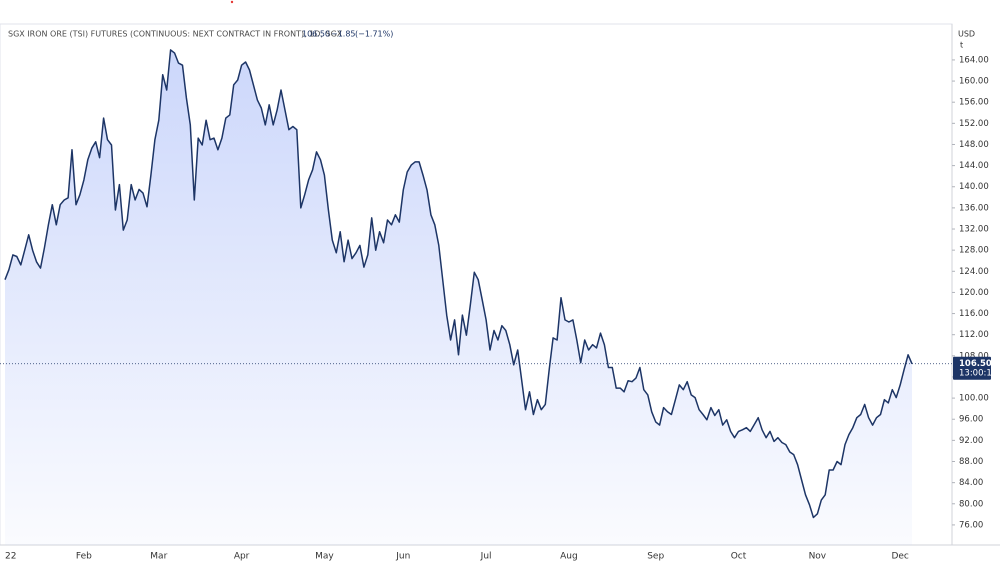  What do you see at coordinates (818, 557) in the screenshot?
I see `x-tick-label: Nov` at bounding box center [818, 557].